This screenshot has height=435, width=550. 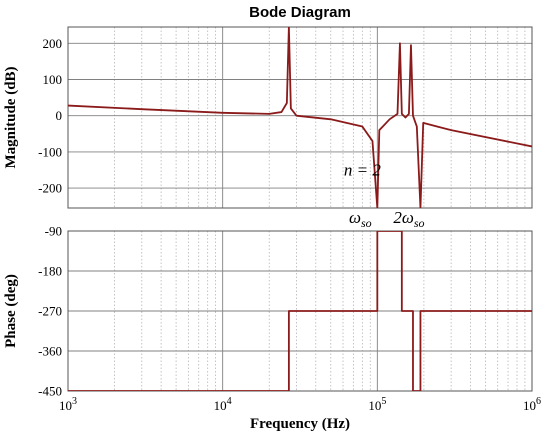 What do you see at coordinates (50, 391) in the screenshot?
I see `y-tick-label: -450` at bounding box center [50, 391].